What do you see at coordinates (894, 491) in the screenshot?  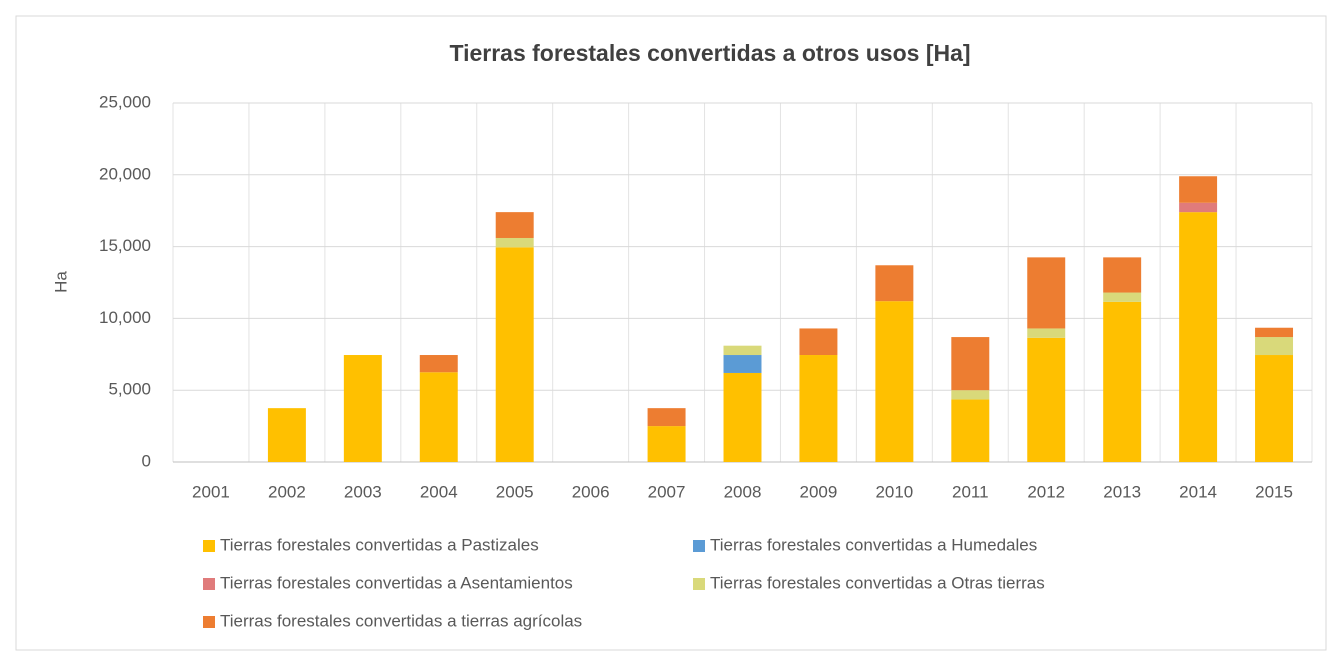 I see `x-tick-label: 2010` at bounding box center [894, 491].